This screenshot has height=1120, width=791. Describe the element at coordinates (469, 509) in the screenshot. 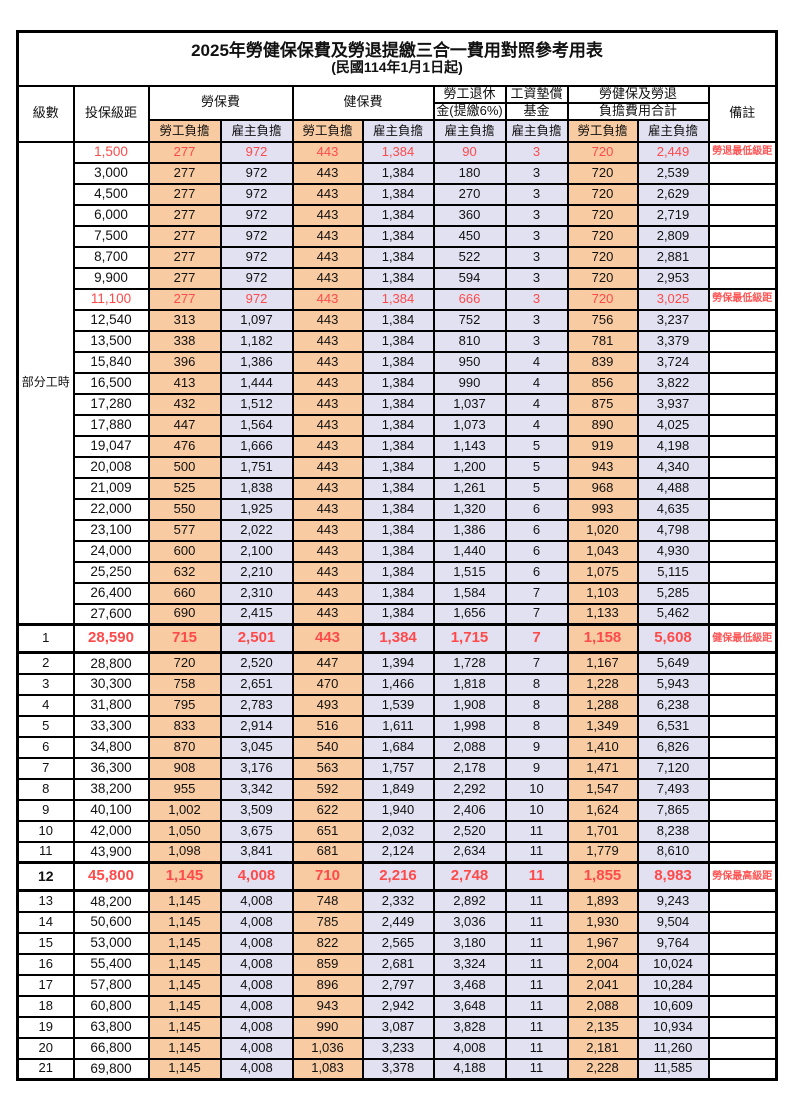

I see `value-cell: 1,320` at that location.